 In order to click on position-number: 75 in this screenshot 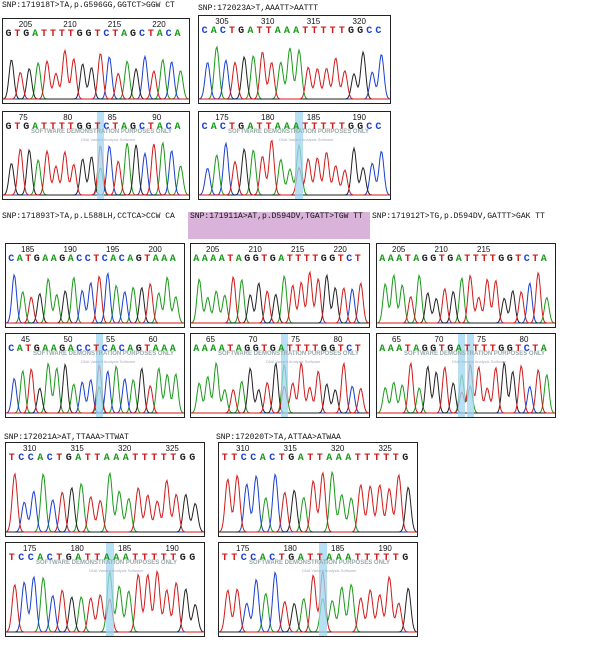, I will do `click(481, 339)`.